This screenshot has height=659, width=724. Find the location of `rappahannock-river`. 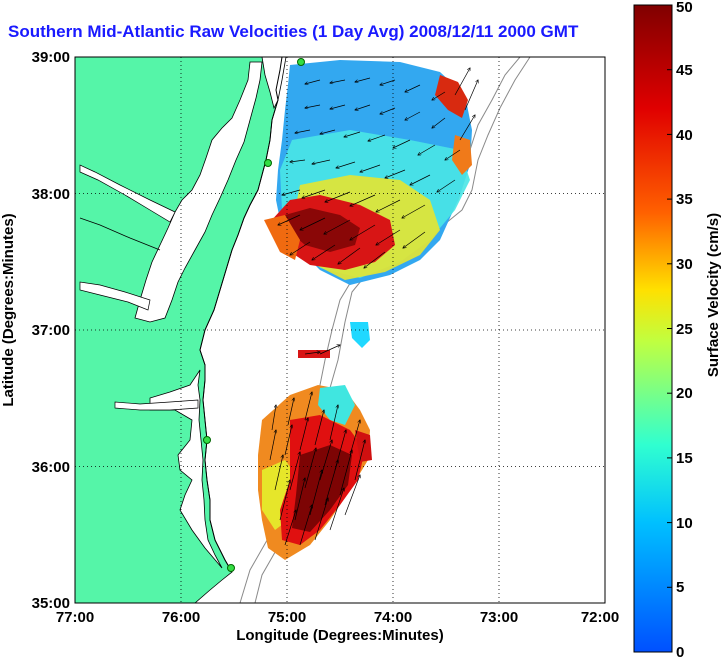

rappahannock-river is located at coordinates (120, 234).